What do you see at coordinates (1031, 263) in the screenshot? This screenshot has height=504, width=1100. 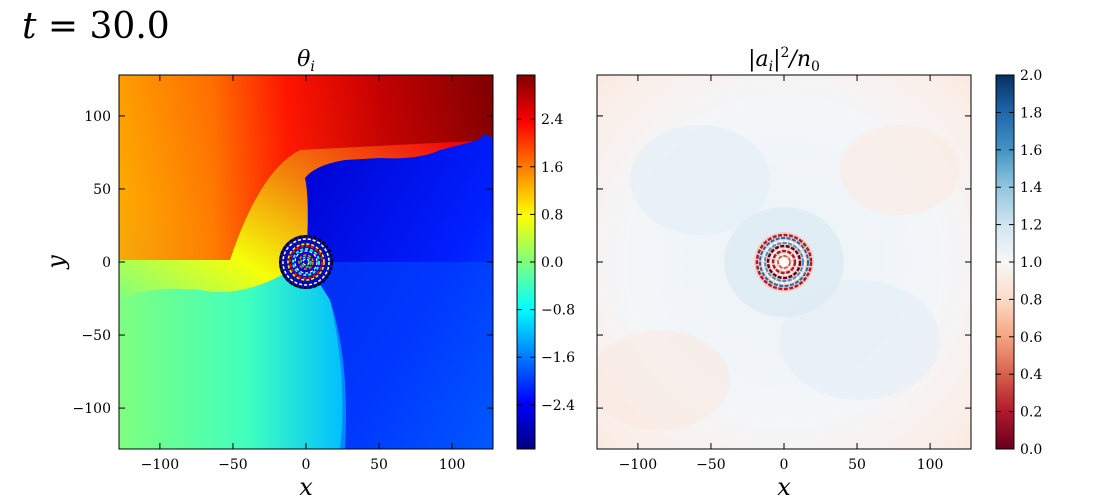 I see `colorbar-tick-label: 1.0` at bounding box center [1031, 263].